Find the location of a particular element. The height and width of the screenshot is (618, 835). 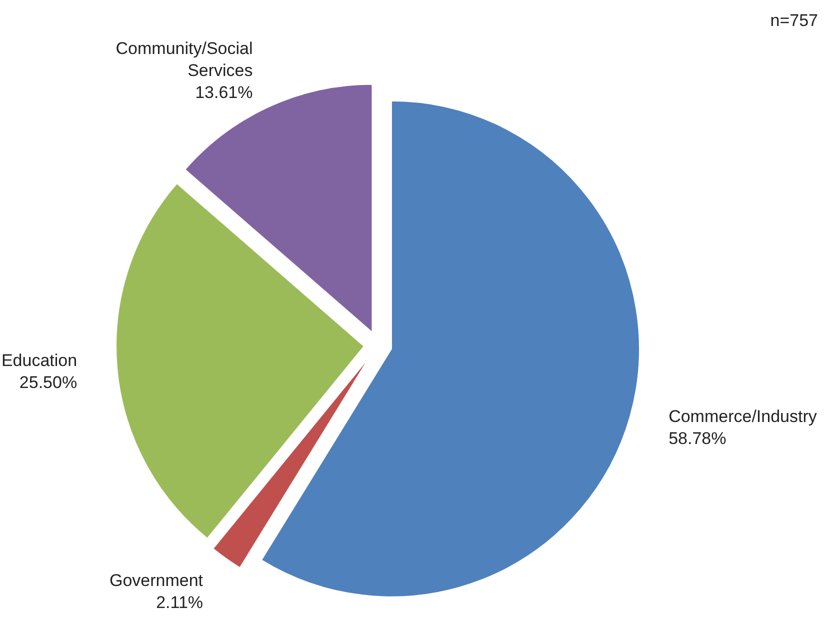

slice-label: Education is located at coordinates (39, 360).